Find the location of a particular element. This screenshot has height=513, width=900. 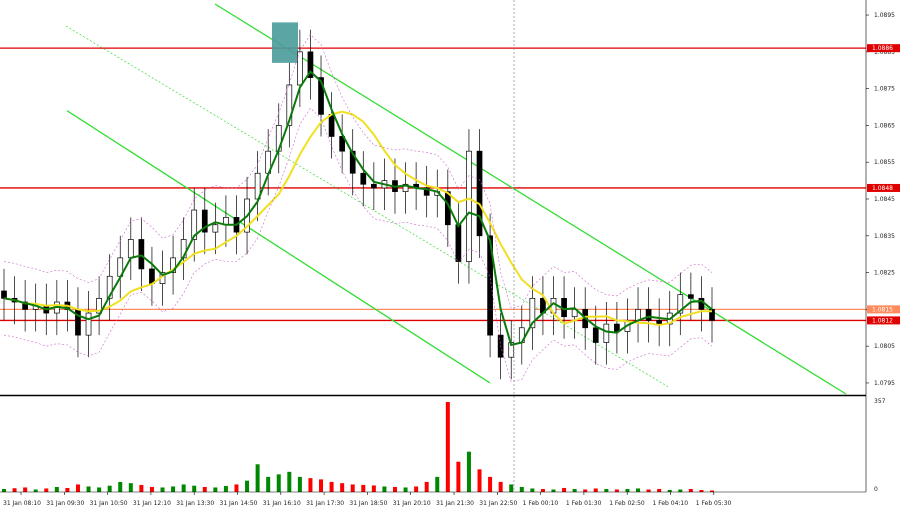

price-tick-label: 1.0895 is located at coordinates (884, 15).